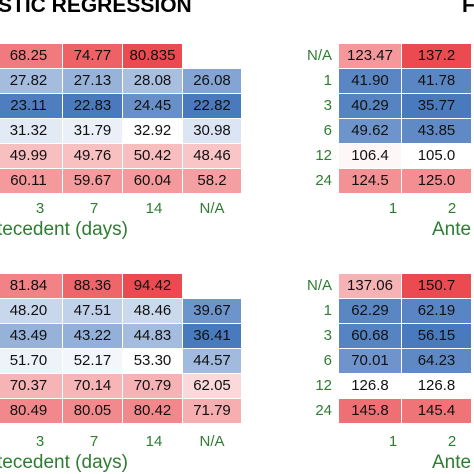  Describe the element at coordinates (437, 81) in the screenshot. I see `heatmap-cell: 41.78` at that location.